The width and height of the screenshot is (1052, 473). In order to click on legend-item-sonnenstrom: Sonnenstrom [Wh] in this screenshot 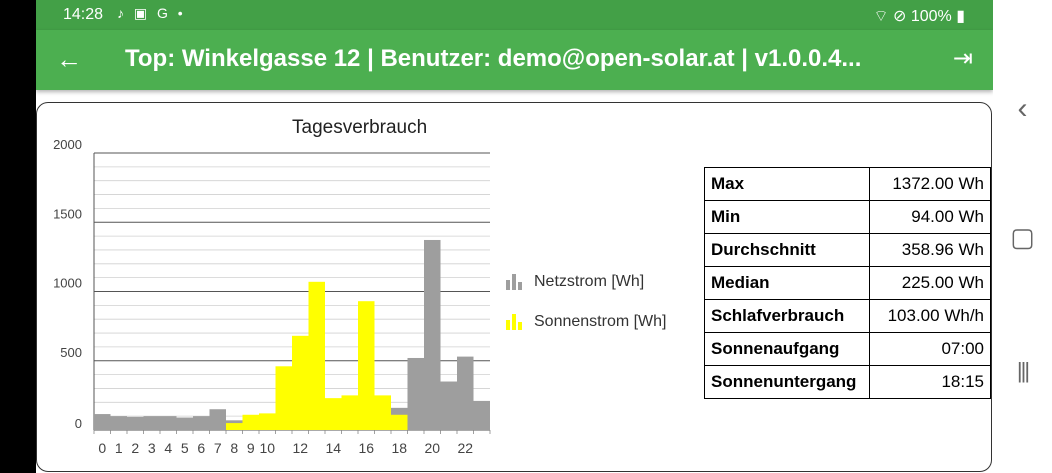, I will do `click(586, 322)`.